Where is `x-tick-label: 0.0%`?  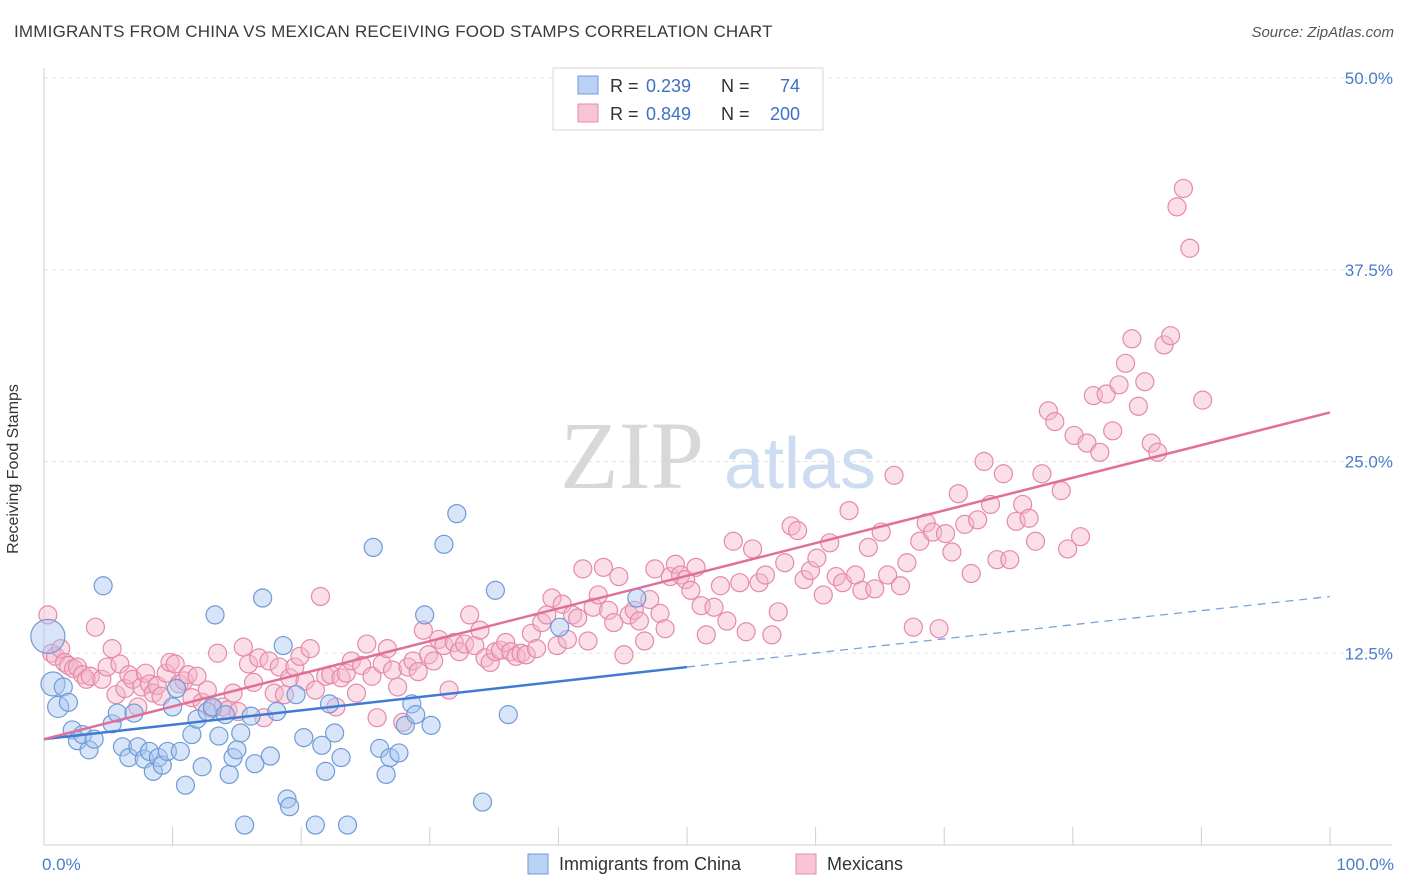 x-tick-label: 0.0% is located at coordinates (61, 864).